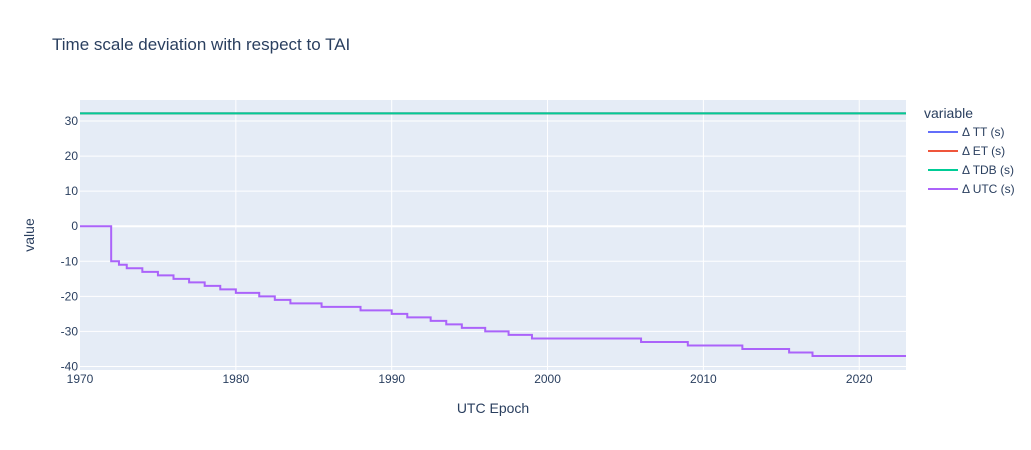 This screenshot has height=450, width=1031. What do you see at coordinates (391, 379) in the screenshot?
I see `x-tick-label: 1990` at bounding box center [391, 379].